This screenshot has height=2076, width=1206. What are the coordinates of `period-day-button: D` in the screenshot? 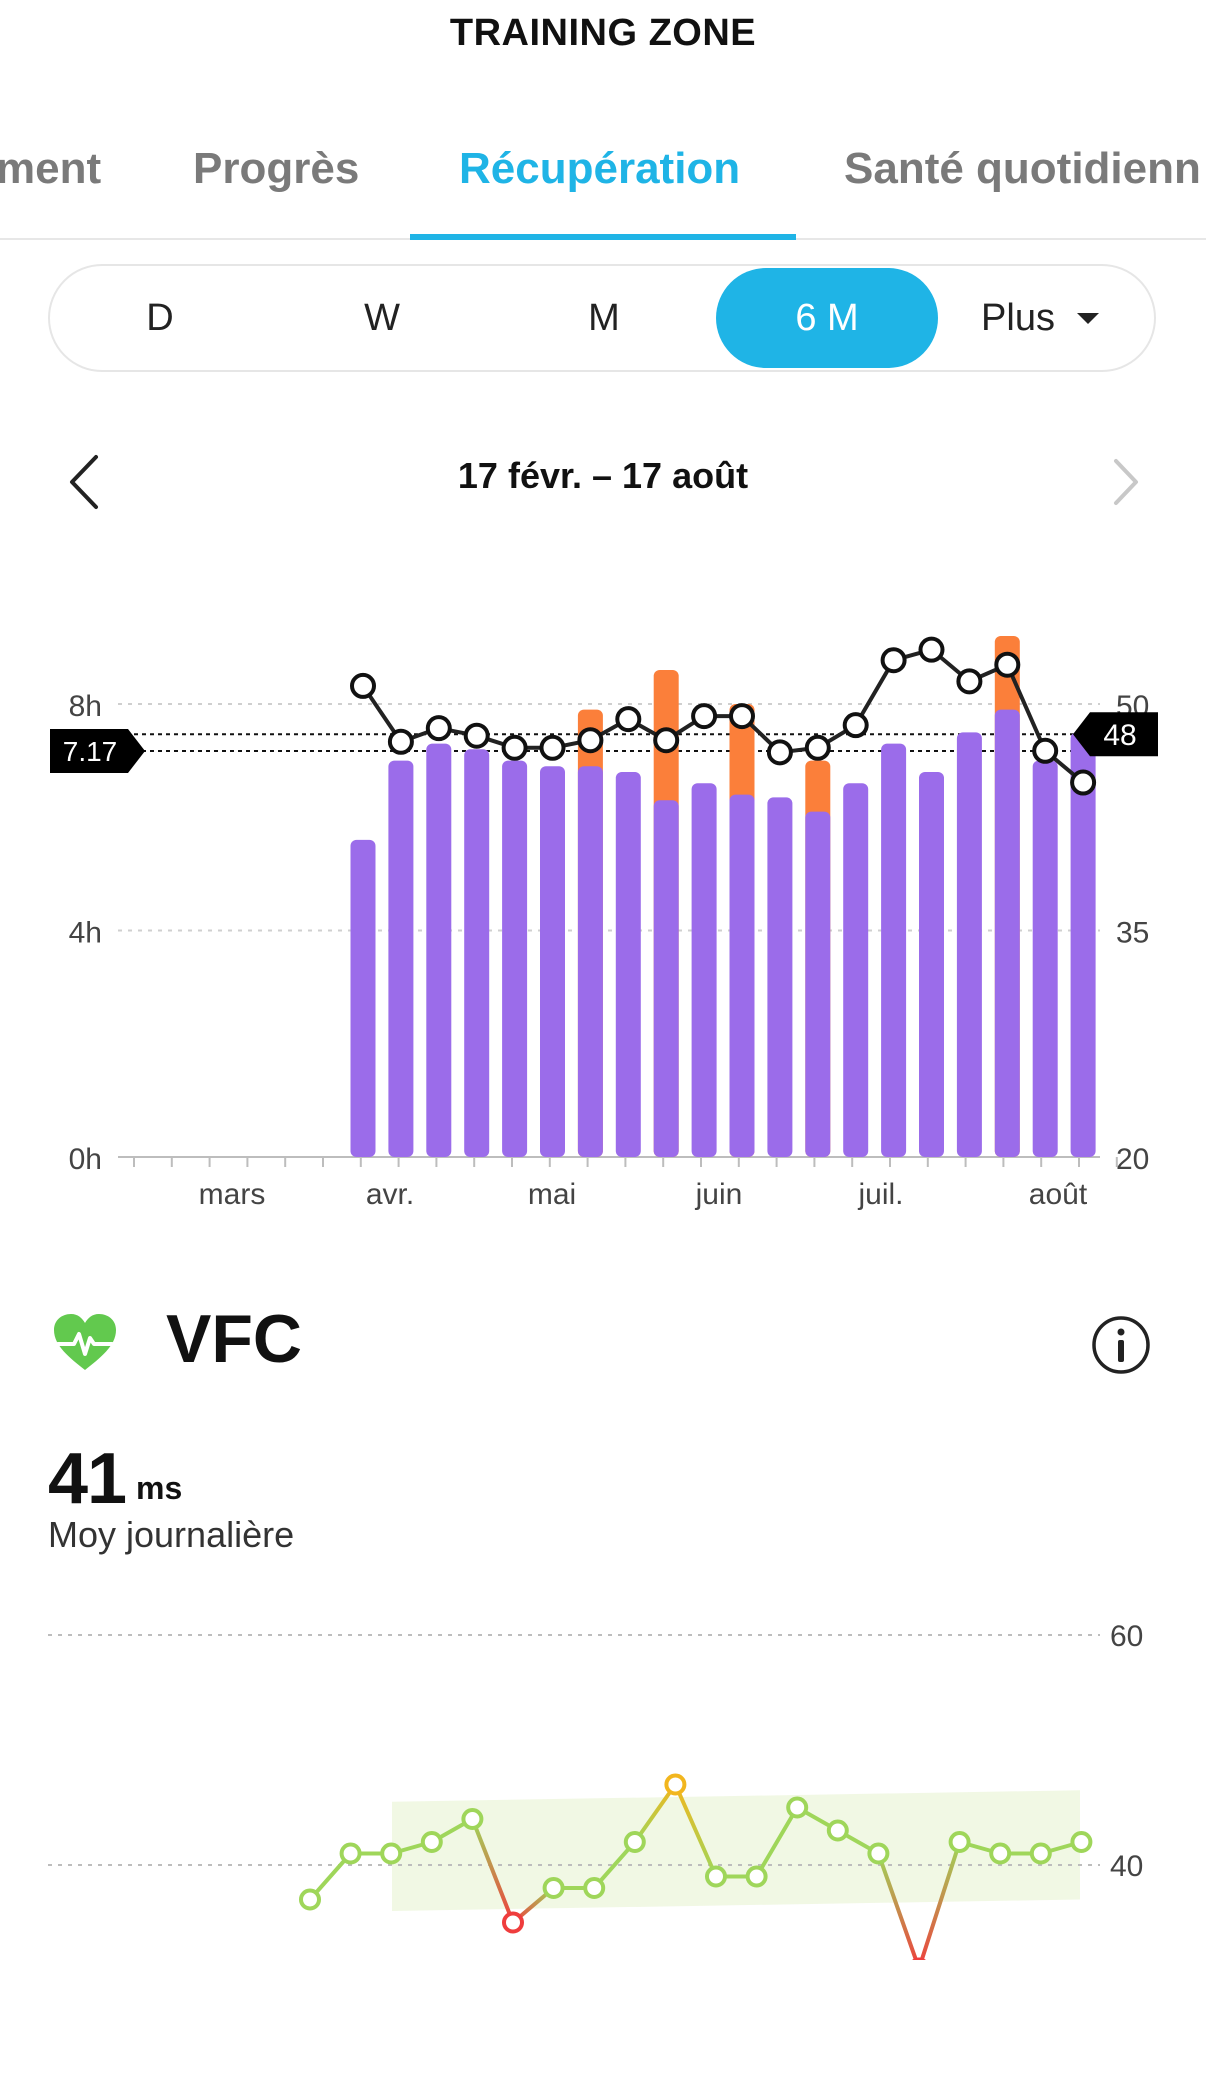 It's located at (160, 317).